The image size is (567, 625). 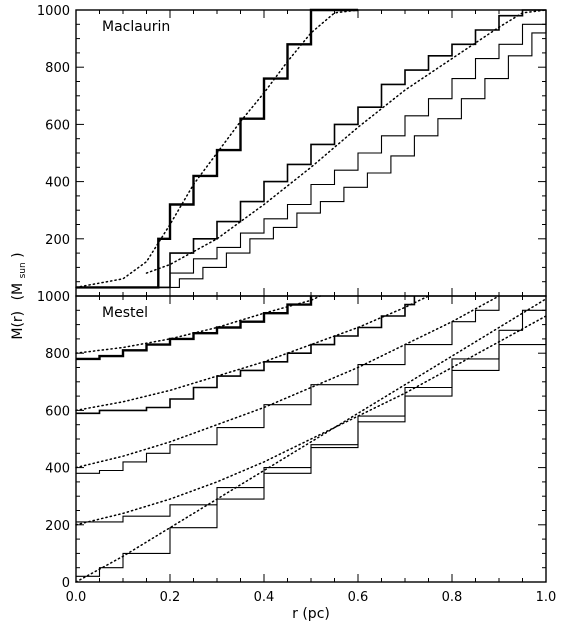 What do you see at coordinates (125, 313) in the screenshot?
I see `mestel-panel-label: Mestel` at bounding box center [125, 313].